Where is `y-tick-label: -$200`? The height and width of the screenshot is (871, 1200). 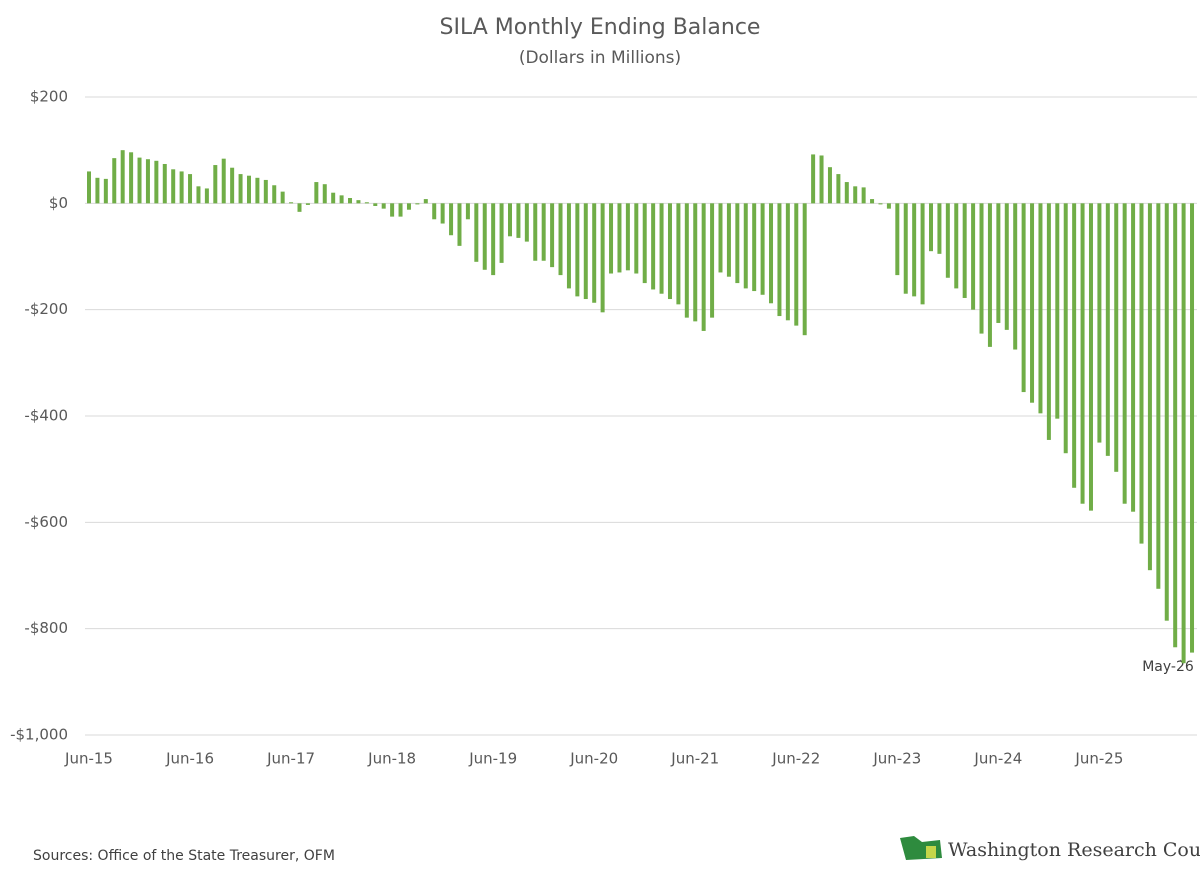
y-tick-label: -$200 is located at coordinates (46, 309).